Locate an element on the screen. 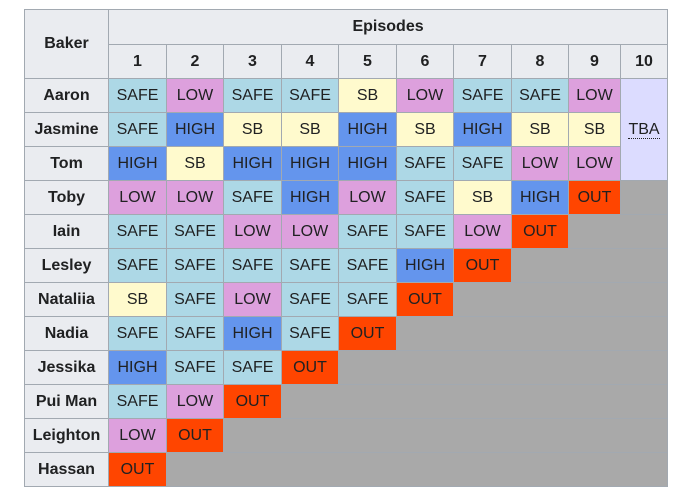  header-row-episodes: Baker Episodes is located at coordinates (346, 44).